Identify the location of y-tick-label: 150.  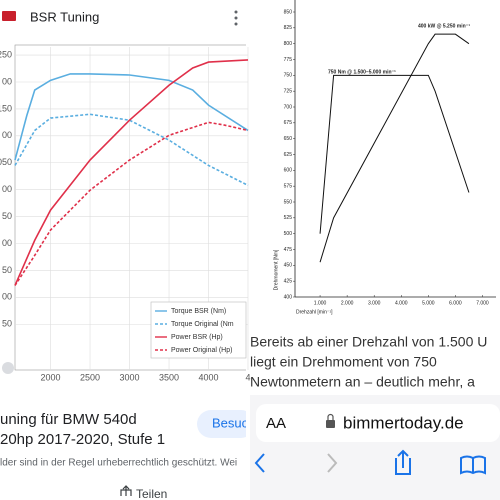
(6, 108).